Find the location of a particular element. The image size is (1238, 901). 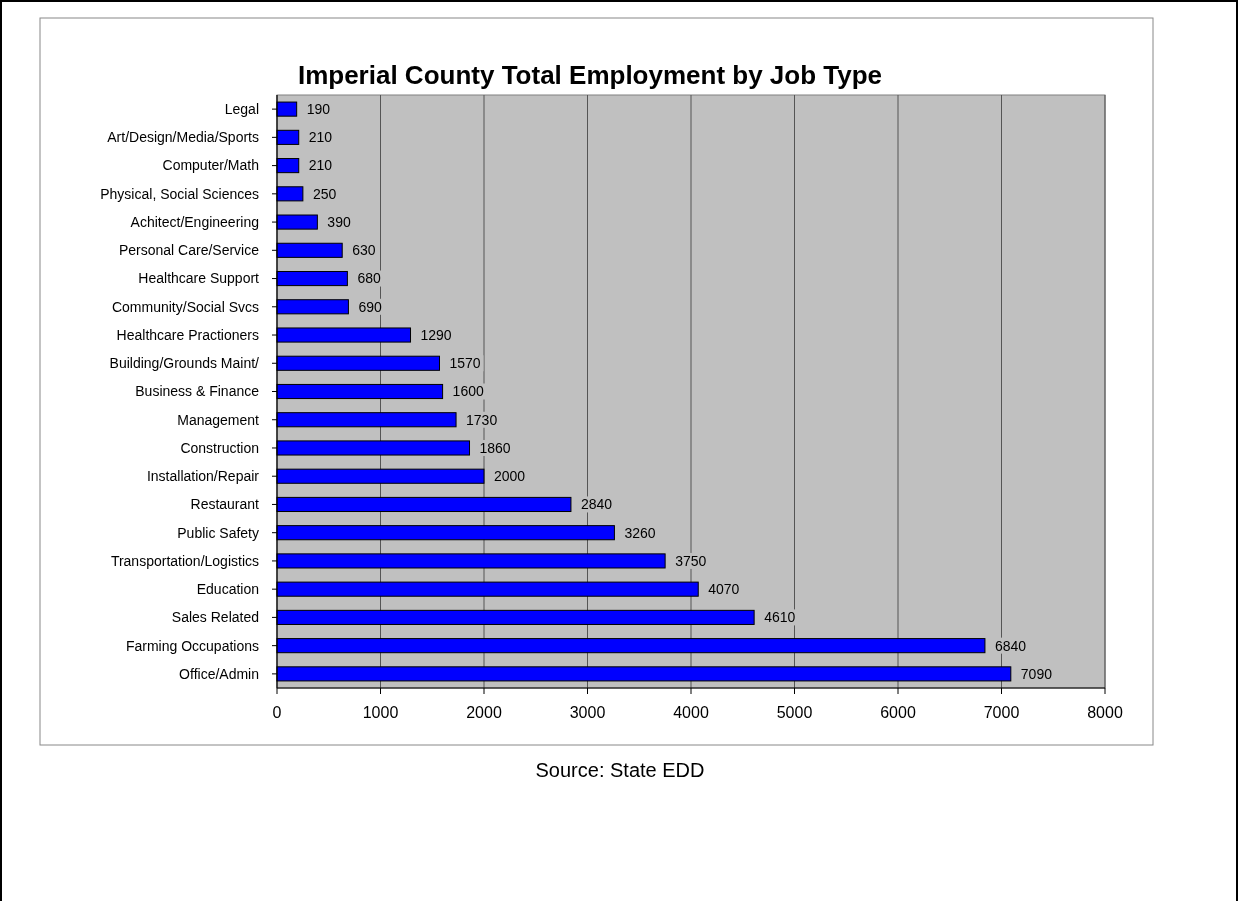

x-tick-label: 6000 is located at coordinates (898, 712).